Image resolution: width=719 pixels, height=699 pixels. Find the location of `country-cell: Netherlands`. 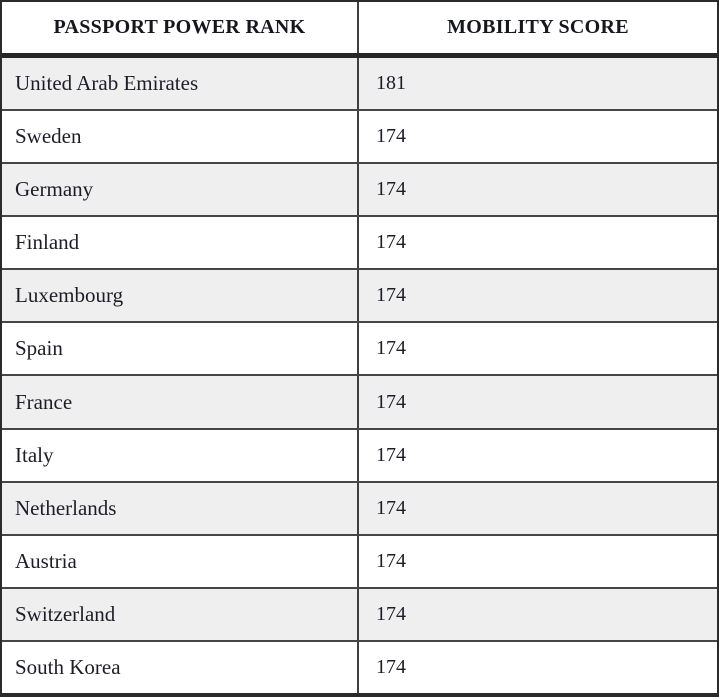

country-cell: Netherlands is located at coordinates (180, 508).